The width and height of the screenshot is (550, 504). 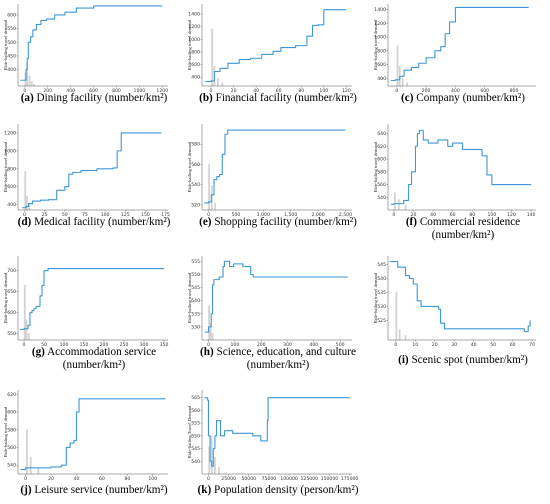 I want to click on x-tick-label-c-4: 800, so click(x=514, y=91).